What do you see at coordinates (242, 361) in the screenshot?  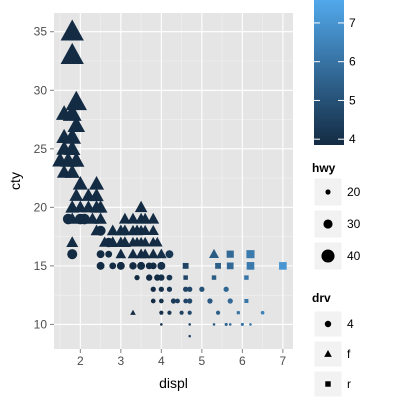 I see `x-tick-label: 6` at bounding box center [242, 361].